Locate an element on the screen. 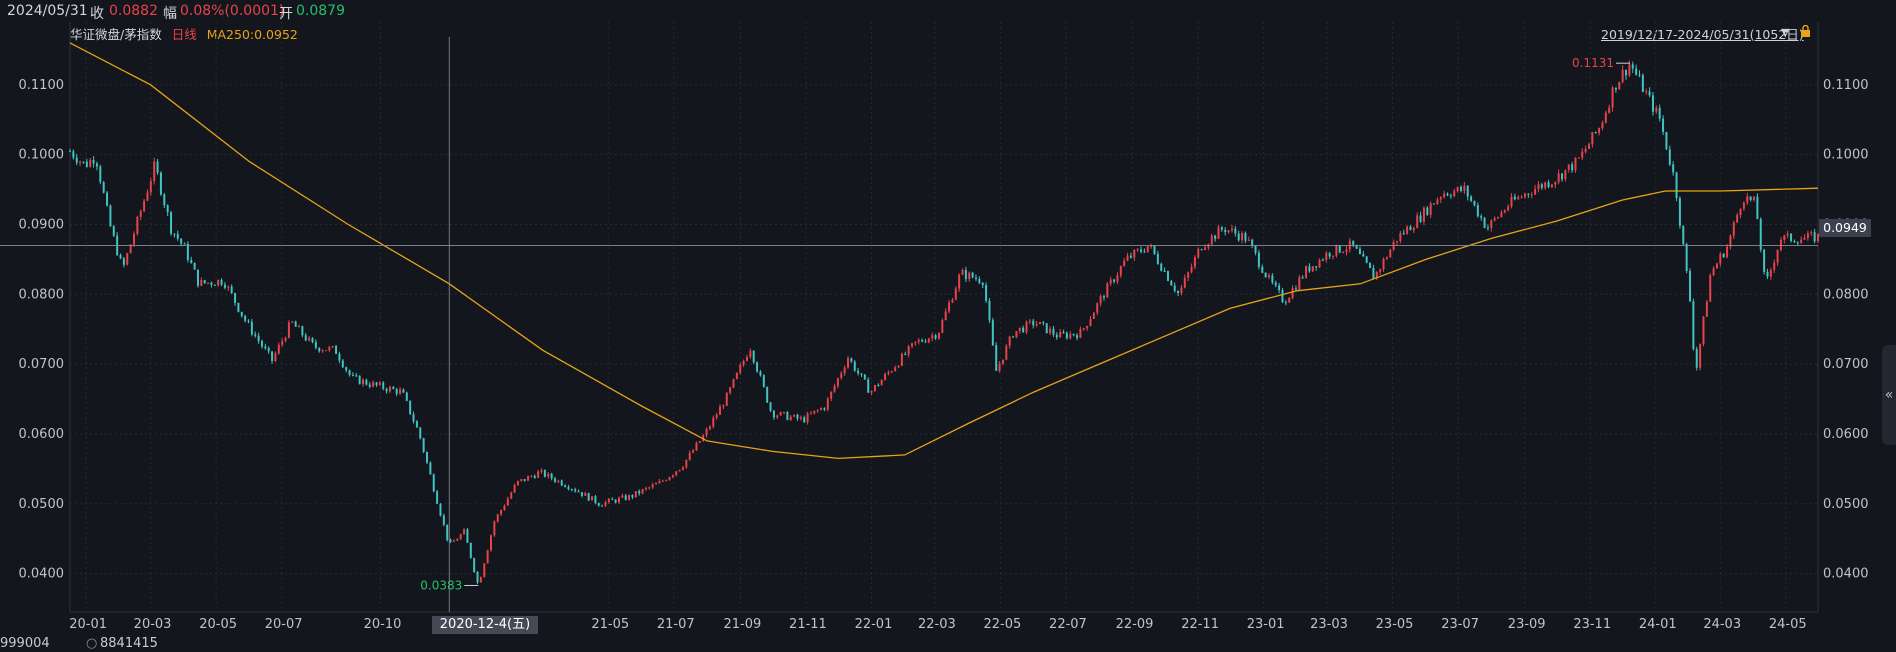  lock-icon is located at coordinates (1805, 31).